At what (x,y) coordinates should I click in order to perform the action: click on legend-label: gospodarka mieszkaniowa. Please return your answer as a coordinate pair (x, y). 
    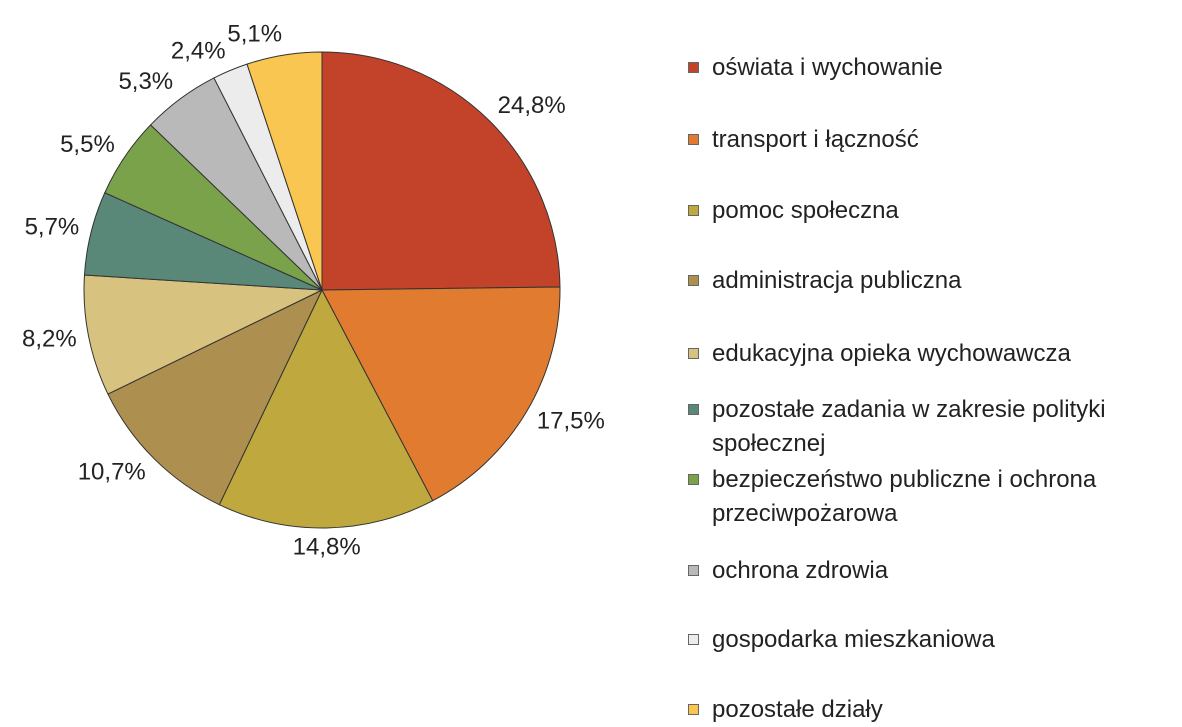
    Looking at the image, I should click on (853, 639).